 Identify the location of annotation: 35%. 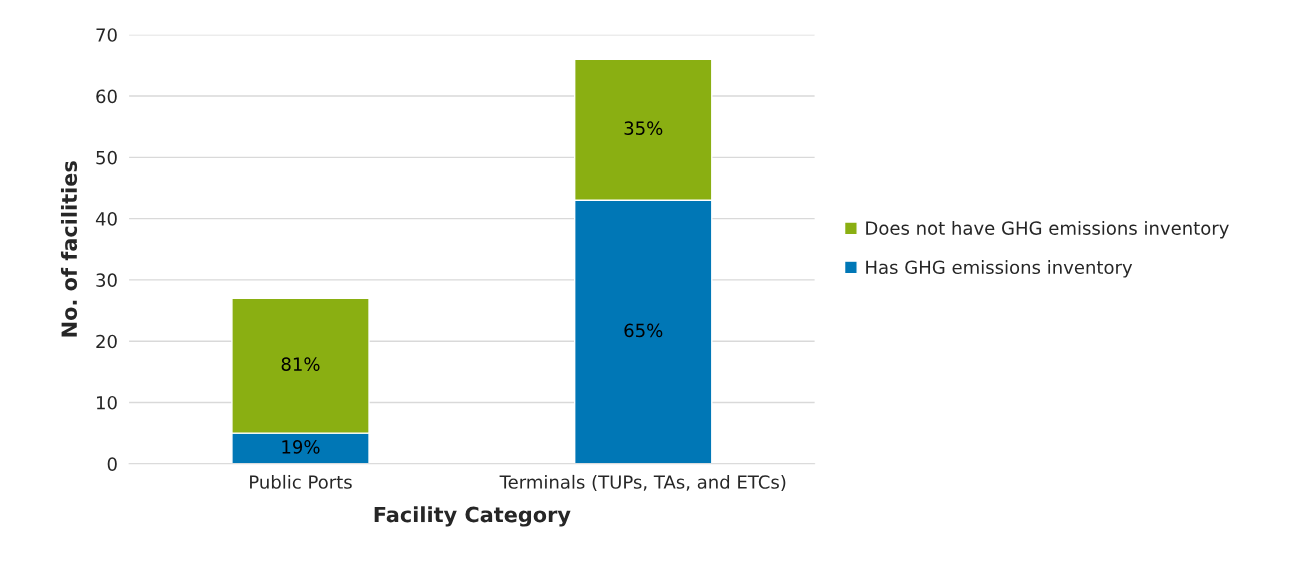
(643, 128).